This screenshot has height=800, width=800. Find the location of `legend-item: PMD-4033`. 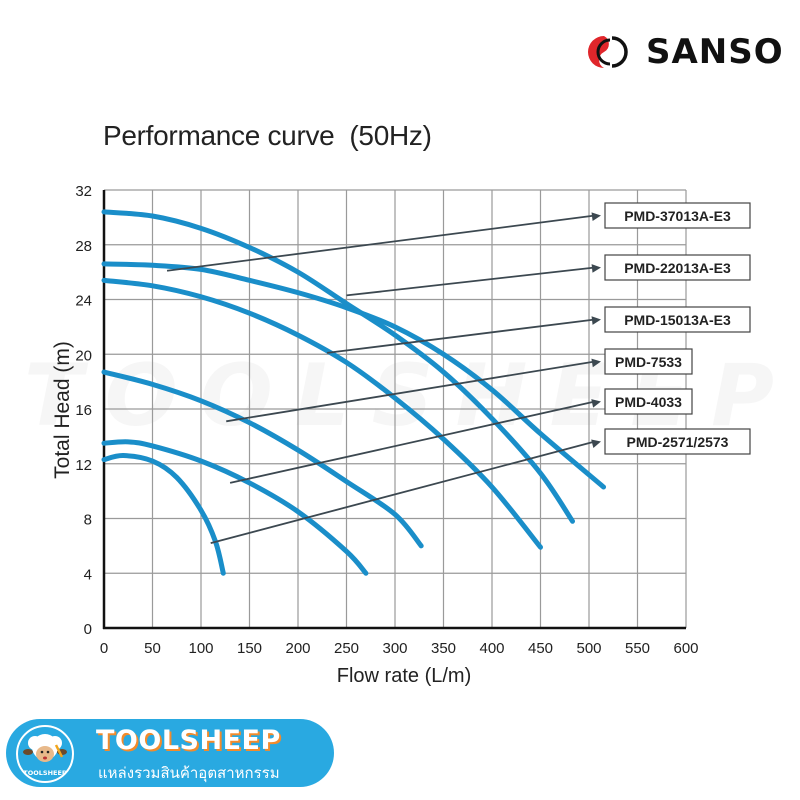

legend-item: PMD-4033 is located at coordinates (648, 401).